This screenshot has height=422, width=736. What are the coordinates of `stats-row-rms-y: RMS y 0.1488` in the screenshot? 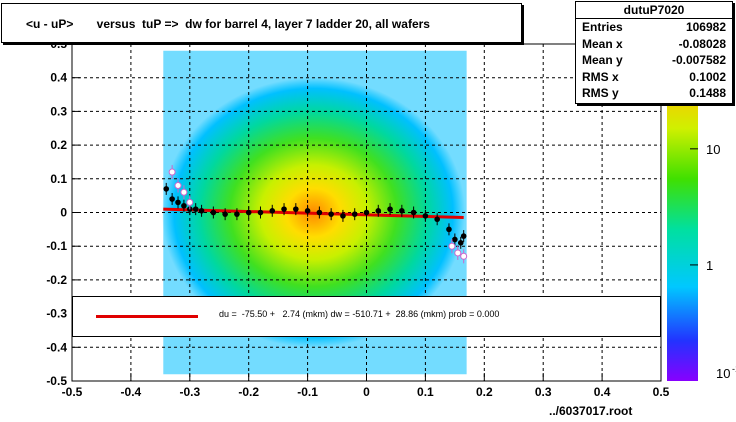 It's located at (654, 93).